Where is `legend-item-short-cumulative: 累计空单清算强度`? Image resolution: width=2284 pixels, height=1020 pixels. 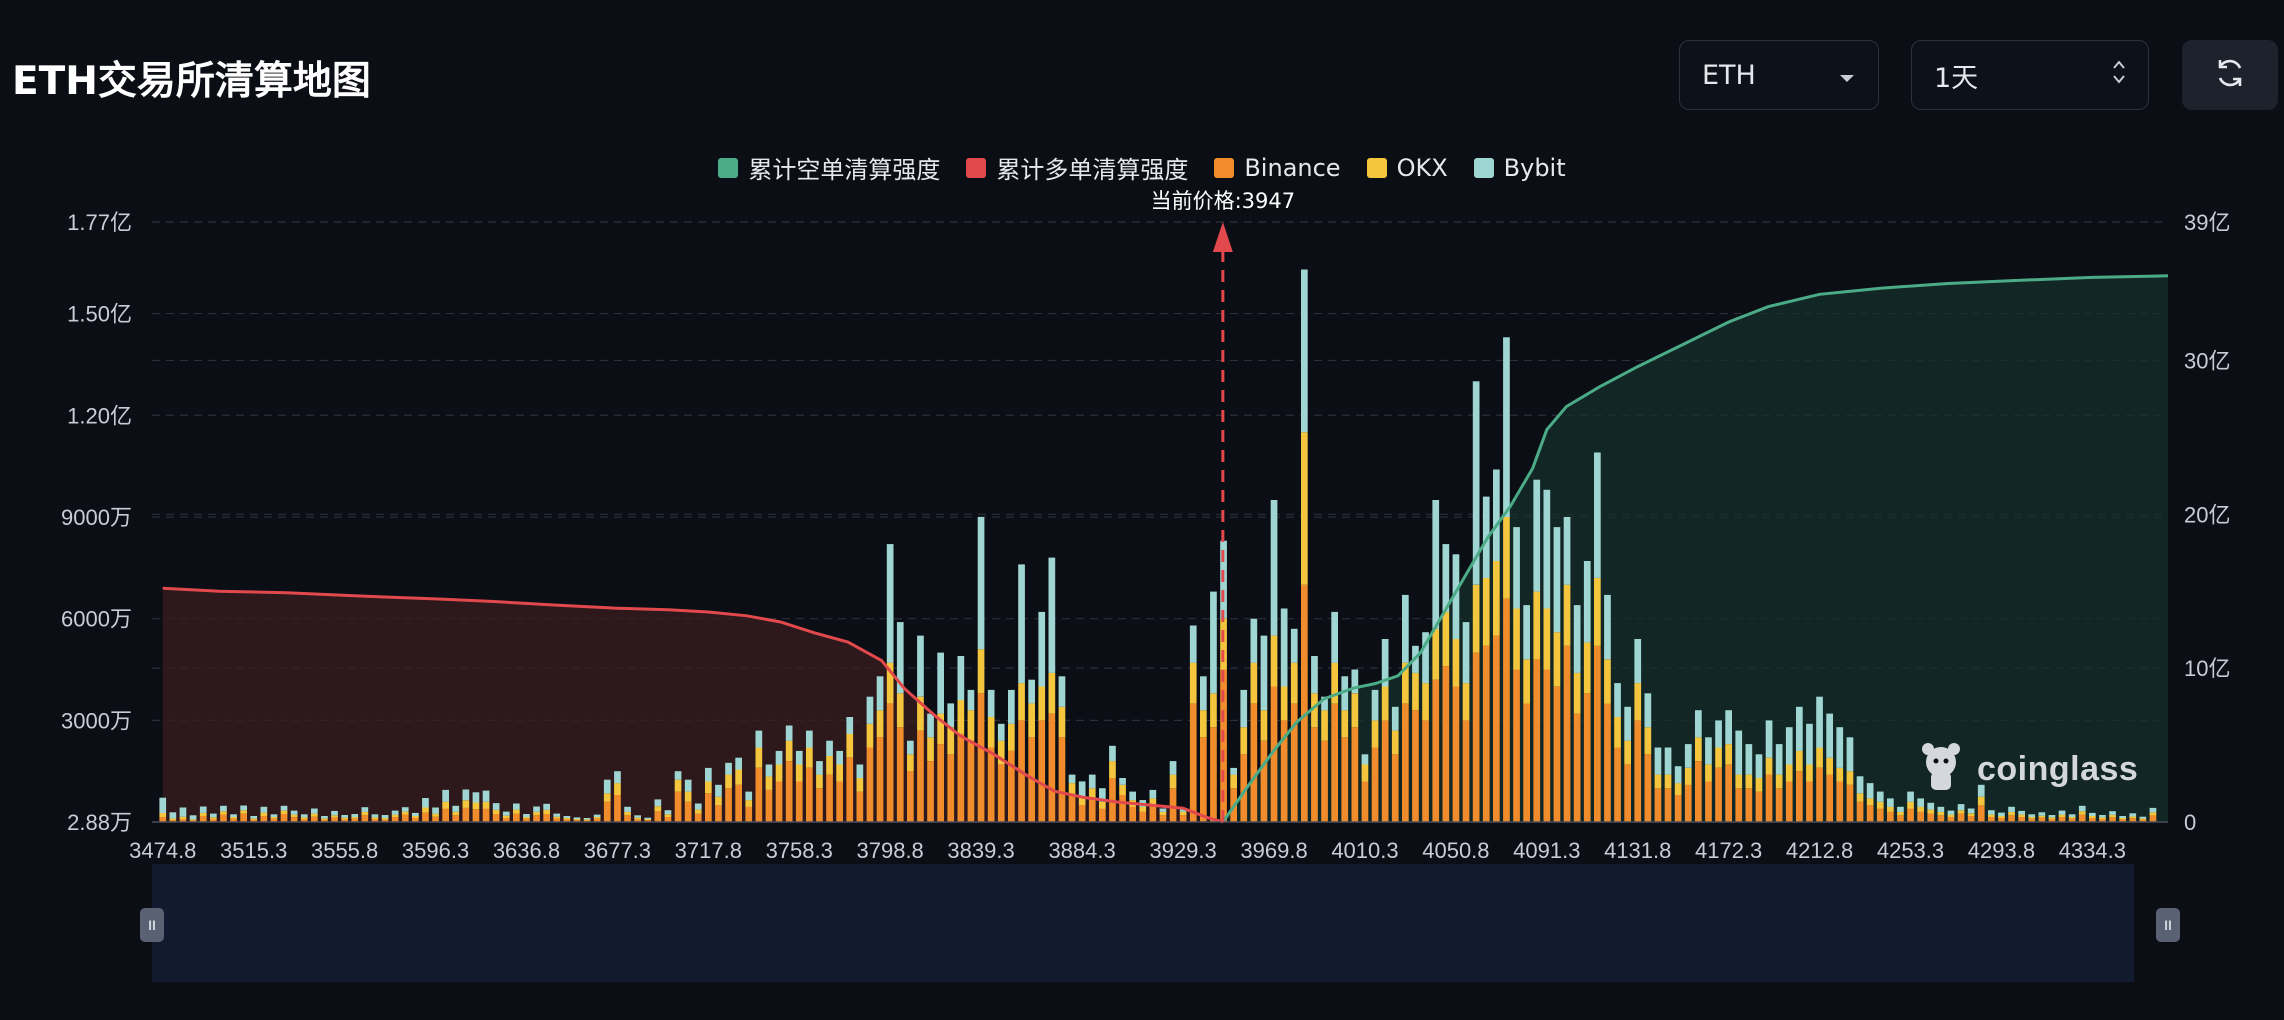
legend-item-short-cumulative: 累计空单清算强度 is located at coordinates (829, 167).